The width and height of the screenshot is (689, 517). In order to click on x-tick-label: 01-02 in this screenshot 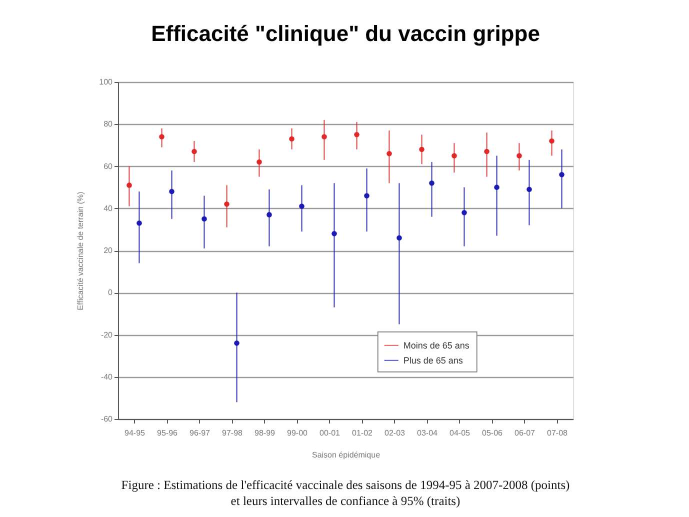, I will do `click(363, 433)`.